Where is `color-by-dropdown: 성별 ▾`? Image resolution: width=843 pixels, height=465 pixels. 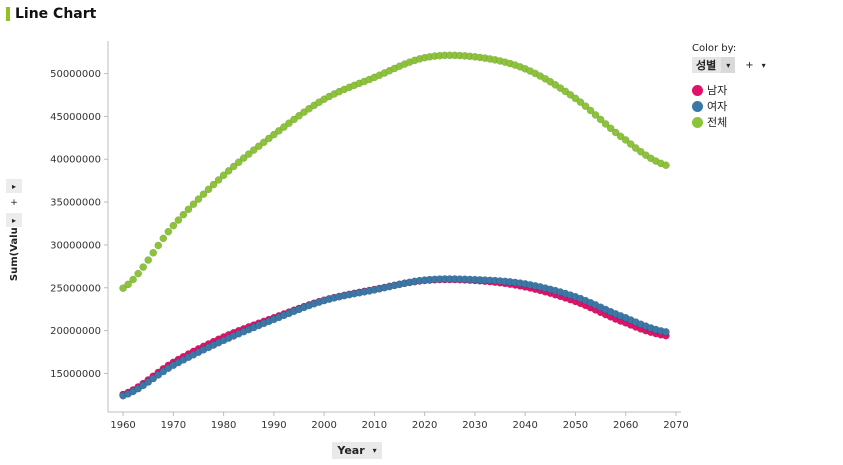
color-by-dropdown: 성별 ▾ is located at coordinates (714, 65).